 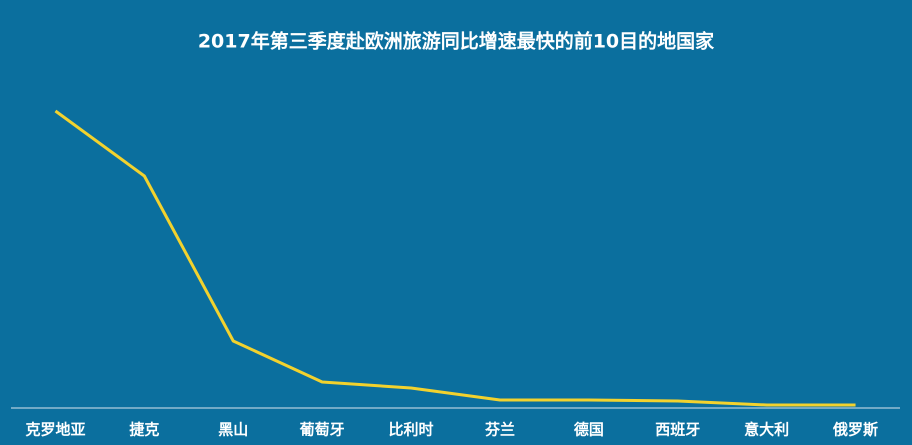 I want to click on x-tick-label: 意大利, so click(x=766, y=430).